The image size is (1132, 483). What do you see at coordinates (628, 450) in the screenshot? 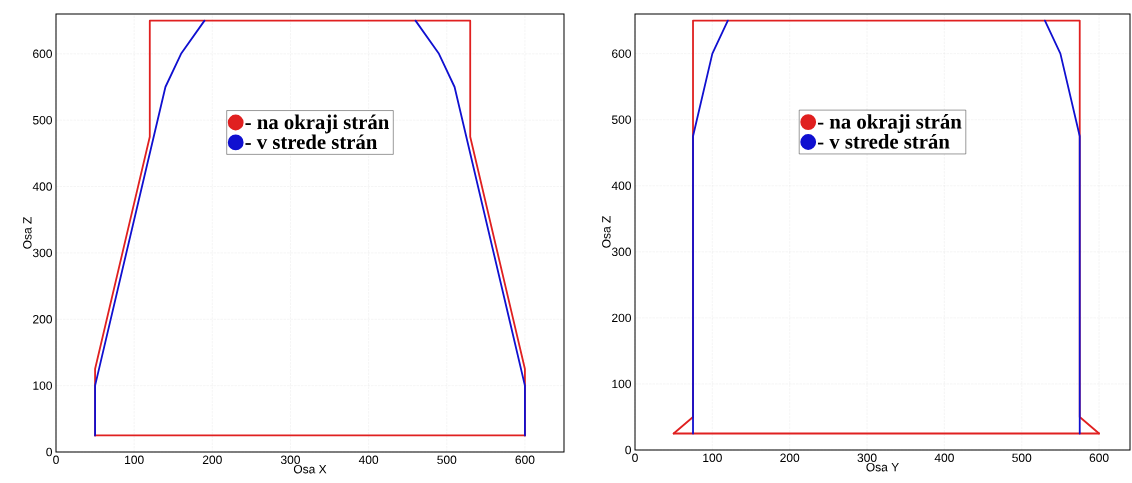
I see `y-tick-label: 0` at bounding box center [628, 450].